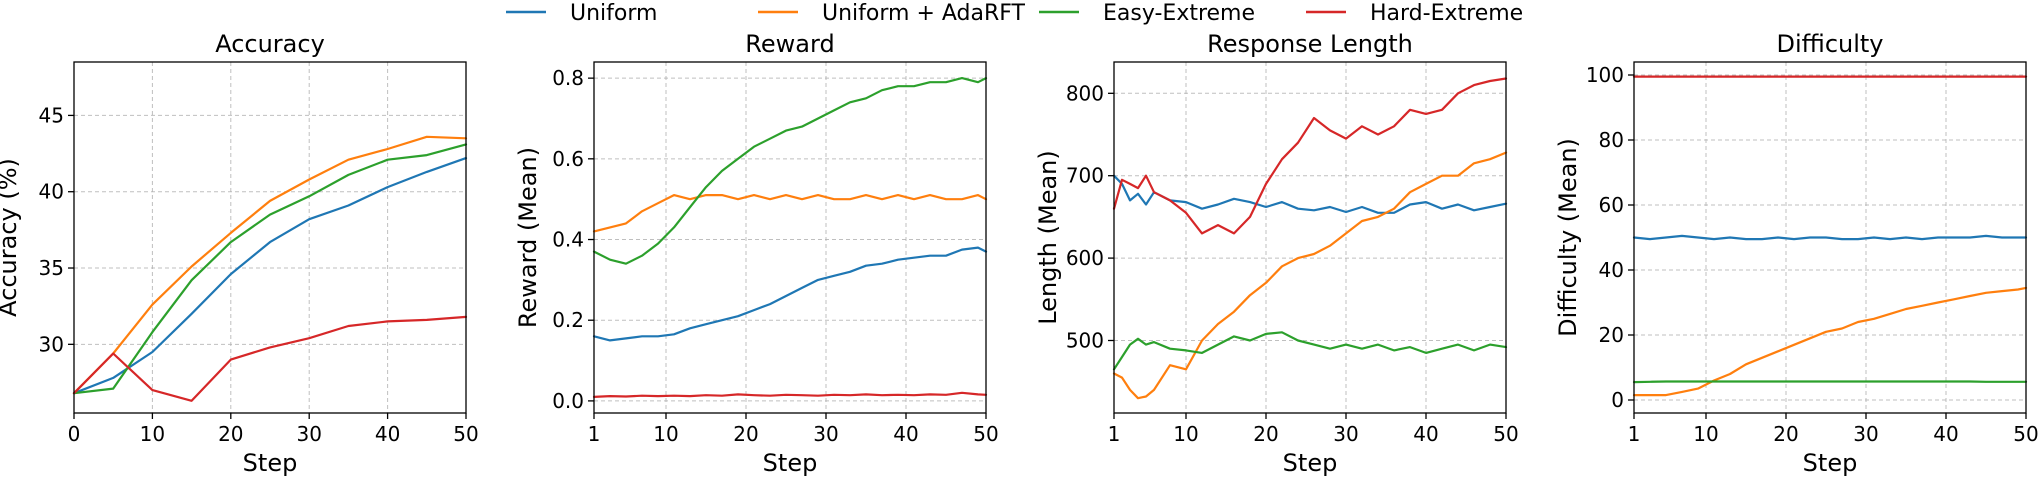 Image resolution: width=2042 pixels, height=483 pixels. Describe the element at coordinates (1085, 176) in the screenshot. I see `y-tick-label: 700` at that location.